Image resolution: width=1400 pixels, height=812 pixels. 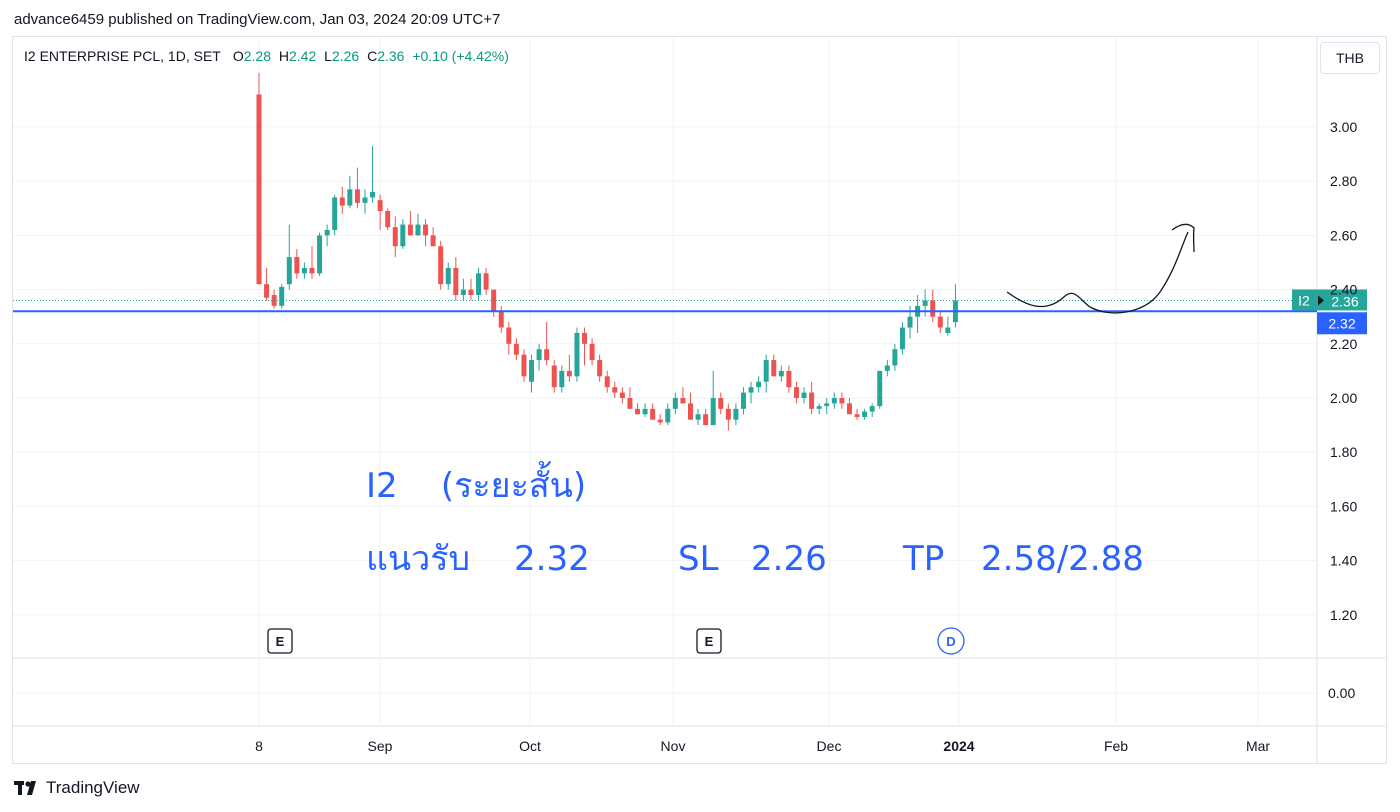 I want to click on footer-brand: TradingView, so click(x=93, y=787).